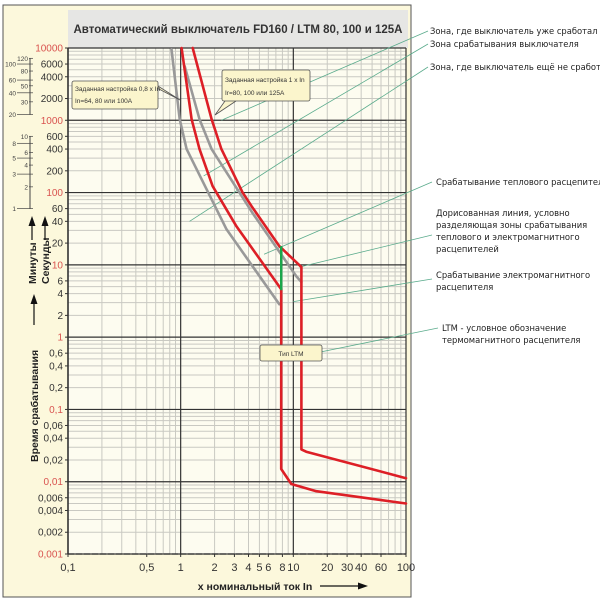 This screenshot has width=600, height=606. I want to click on y-tick-label: 0,001, so click(50, 555).